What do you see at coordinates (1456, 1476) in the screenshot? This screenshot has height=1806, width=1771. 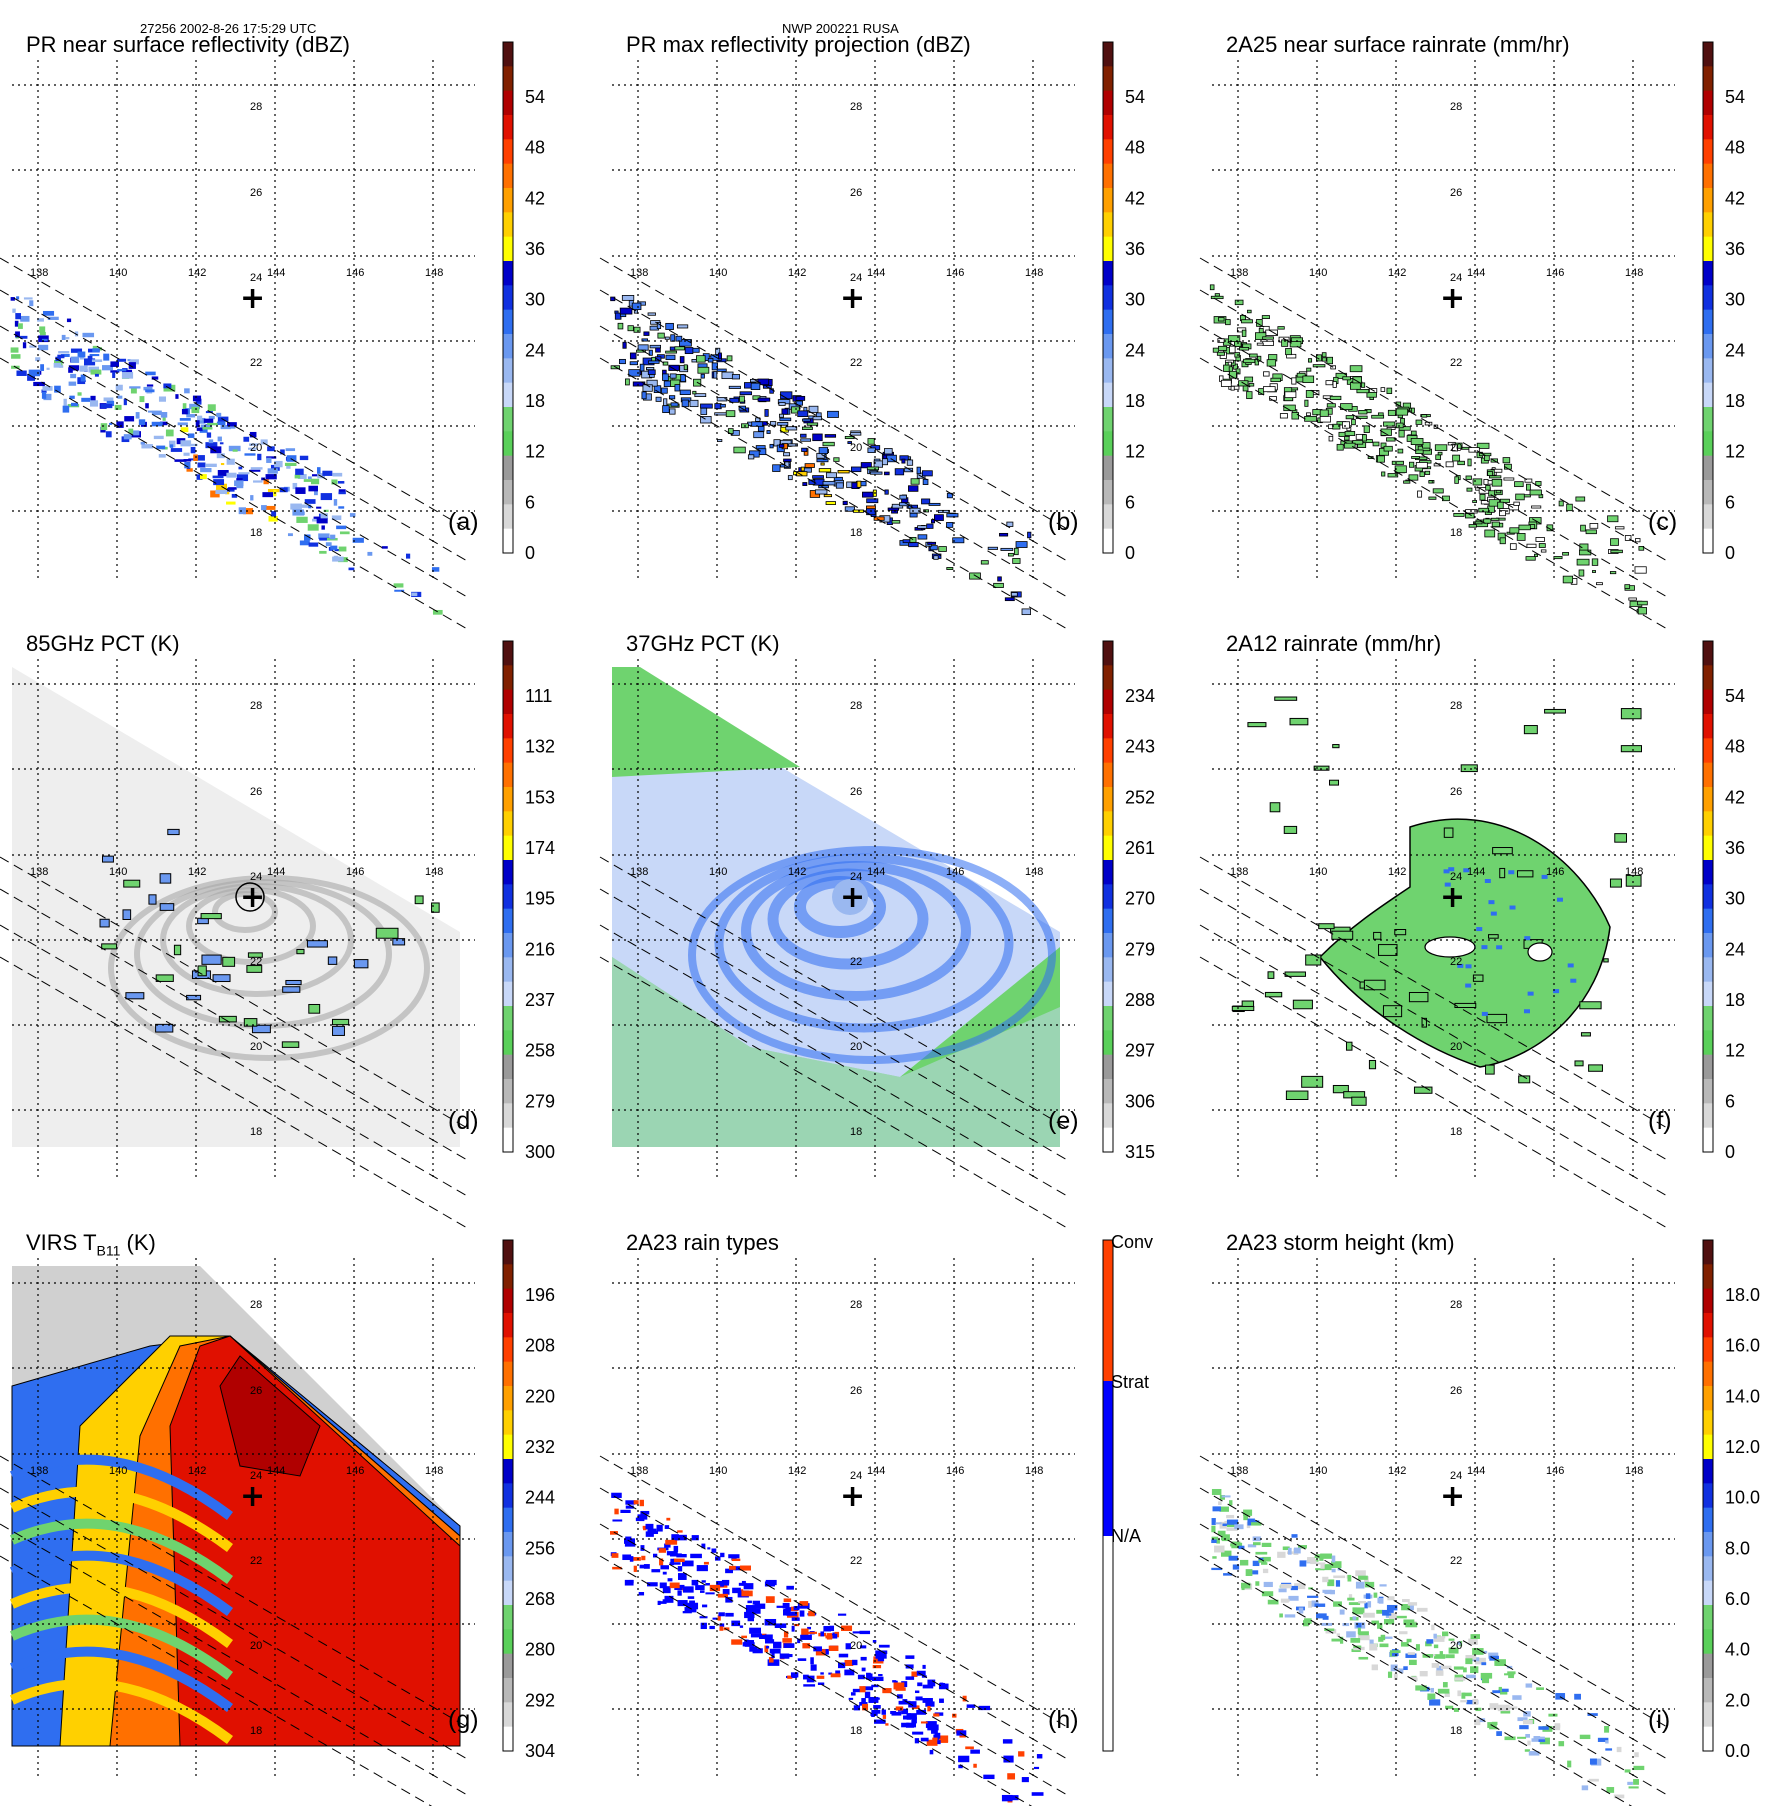 I see `panel-i-lat-label-2: 24` at bounding box center [1456, 1476].